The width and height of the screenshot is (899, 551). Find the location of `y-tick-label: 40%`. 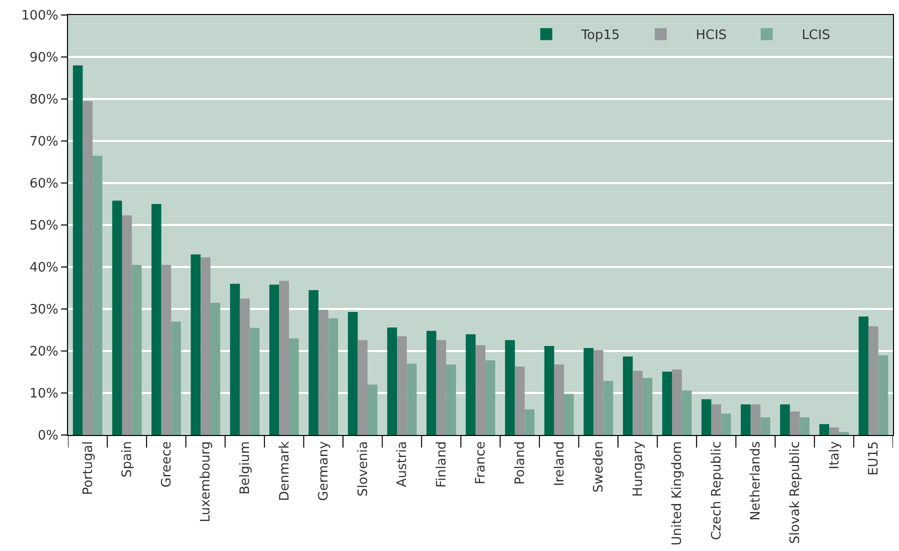

y-tick-label: 40% is located at coordinates (43, 268).